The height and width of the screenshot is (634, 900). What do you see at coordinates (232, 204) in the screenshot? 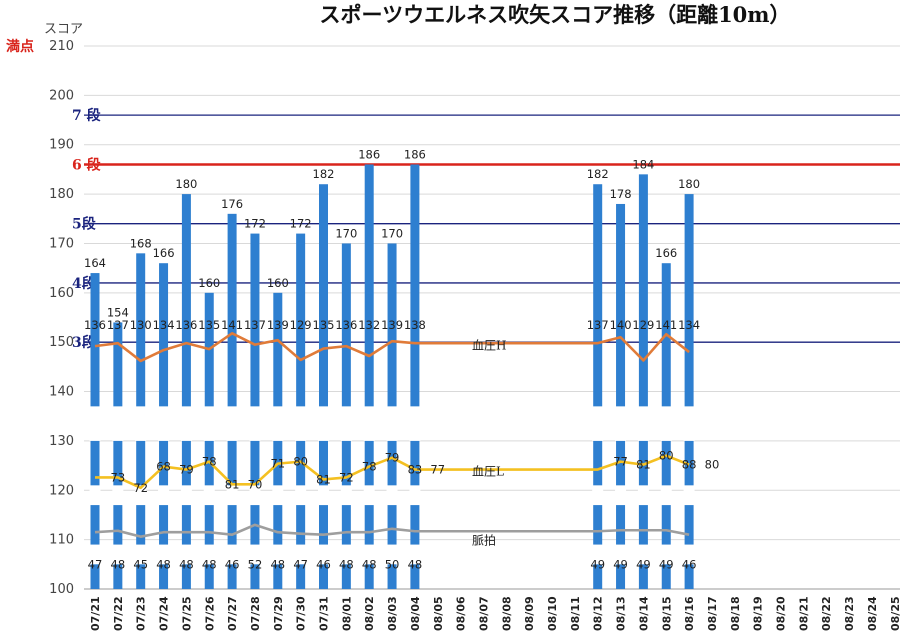
I see `bar-value-label: 176` at bounding box center [232, 204].